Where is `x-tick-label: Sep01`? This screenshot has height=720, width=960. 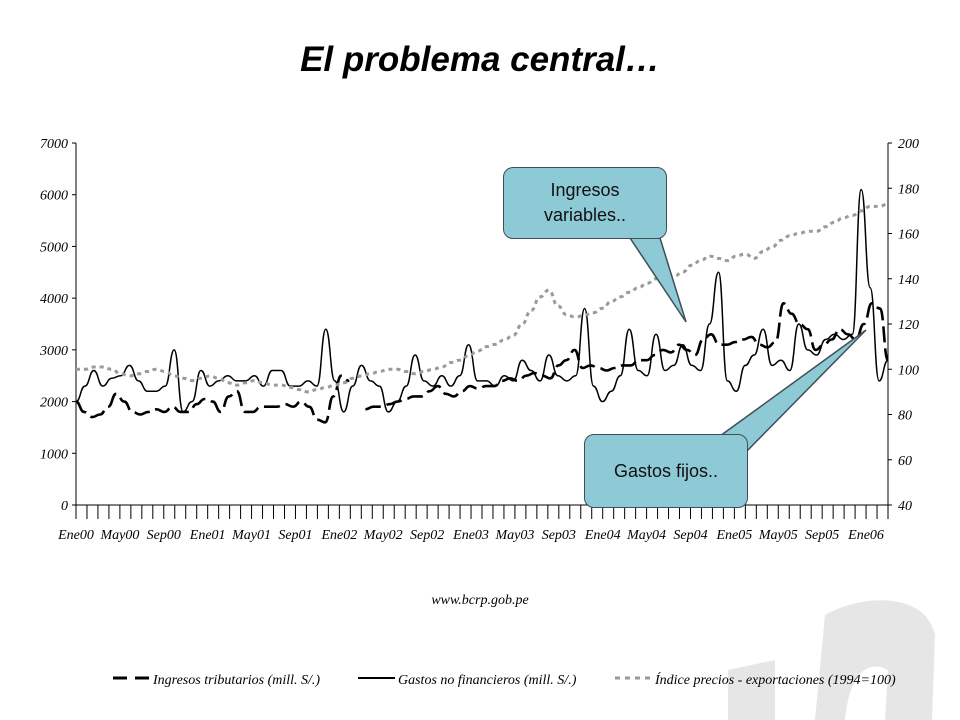 x-tick-label: Sep01 is located at coordinates (295, 535).